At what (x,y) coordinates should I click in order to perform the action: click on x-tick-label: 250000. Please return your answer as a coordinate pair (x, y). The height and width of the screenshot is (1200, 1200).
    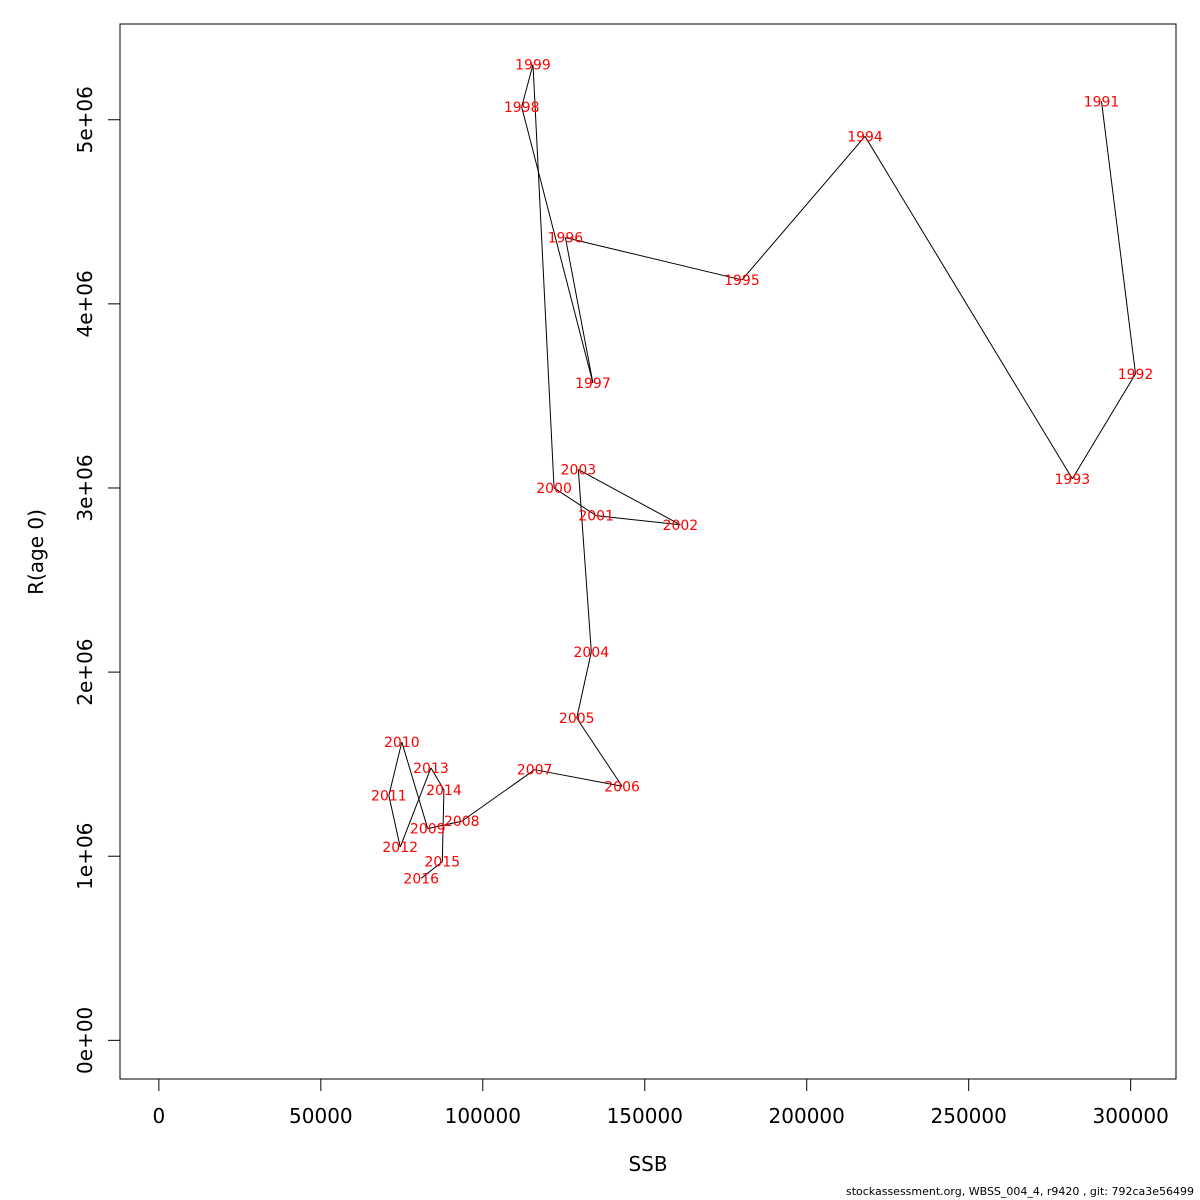
    Looking at the image, I should click on (969, 1116).